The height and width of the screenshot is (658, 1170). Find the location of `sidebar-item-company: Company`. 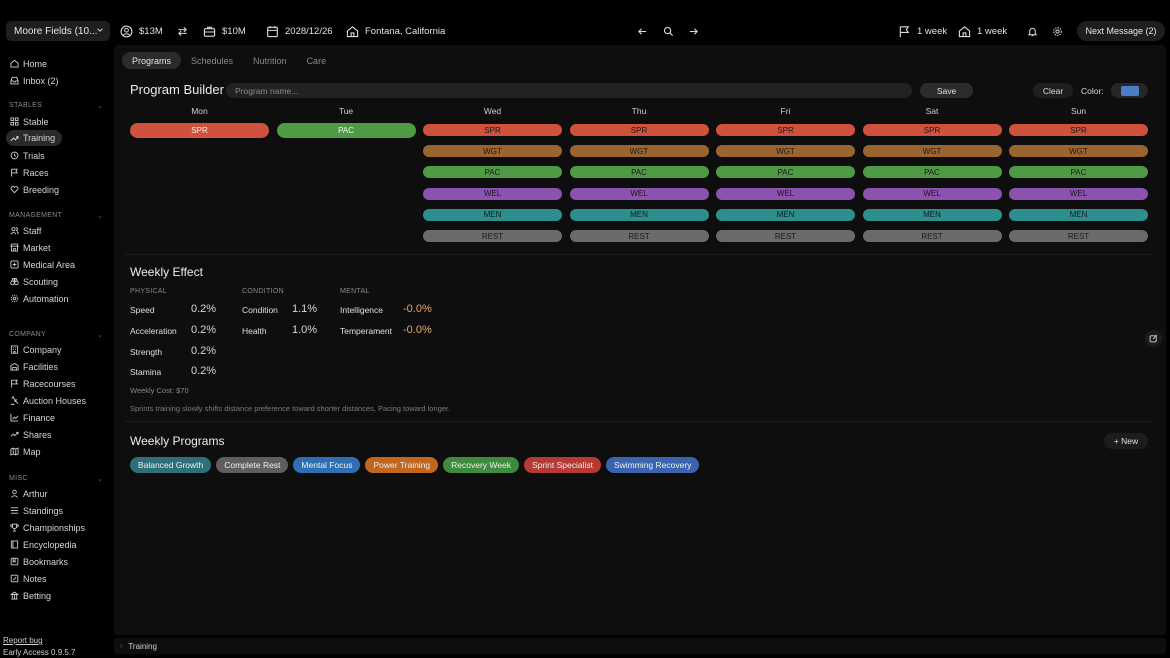

sidebar-item-company: Company is located at coordinates (34, 349).